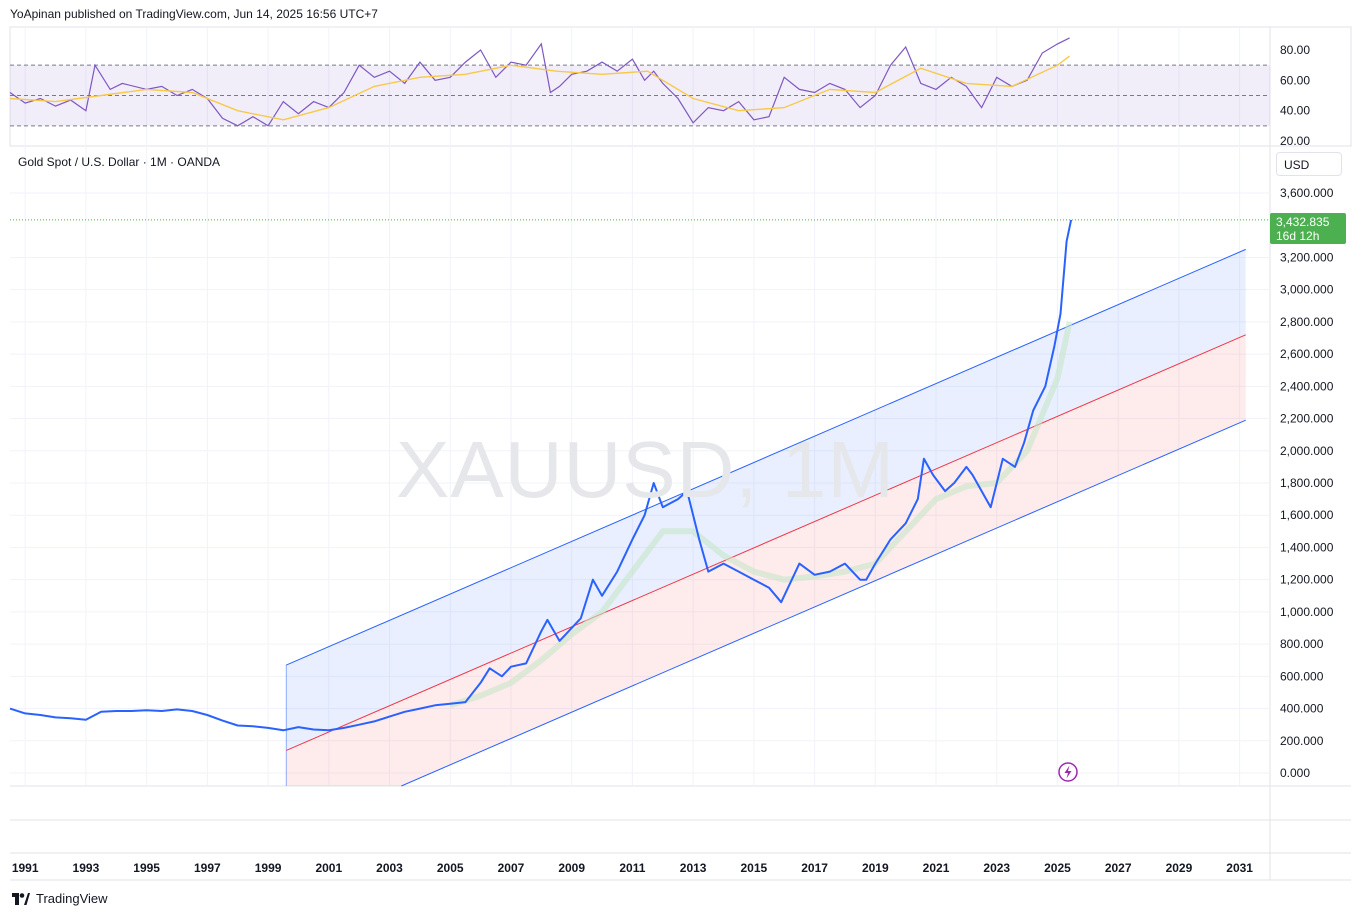  I want to click on price-tick-label: 2,600.000, so click(1307, 354).